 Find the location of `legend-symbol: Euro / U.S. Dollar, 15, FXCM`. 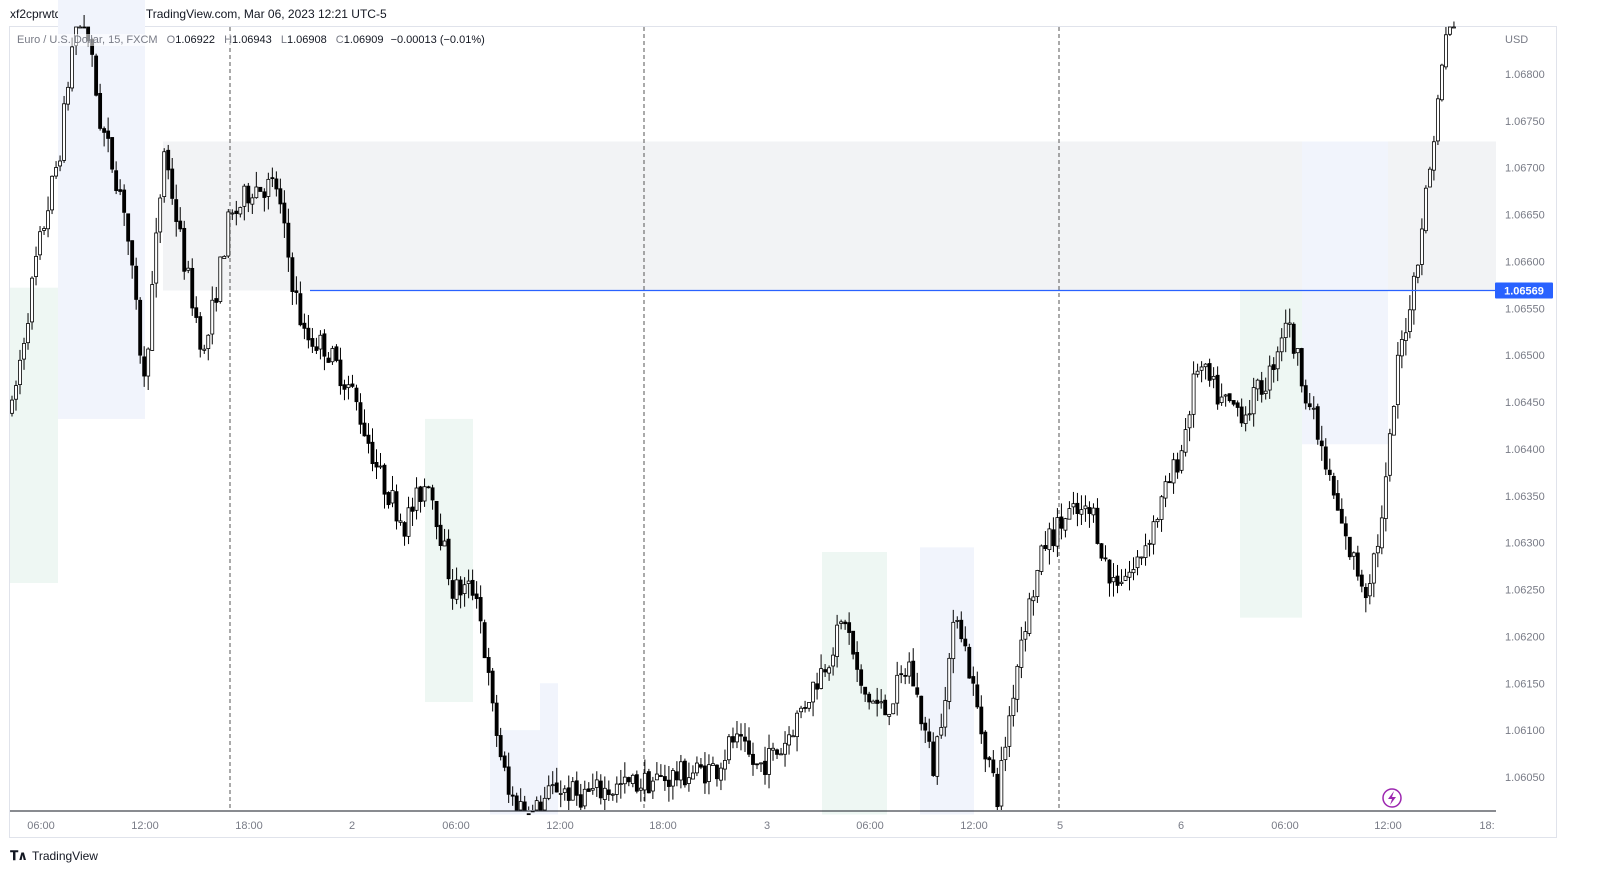

legend-symbol: Euro / U.S. Dollar, 15, FXCM is located at coordinates (87, 40).